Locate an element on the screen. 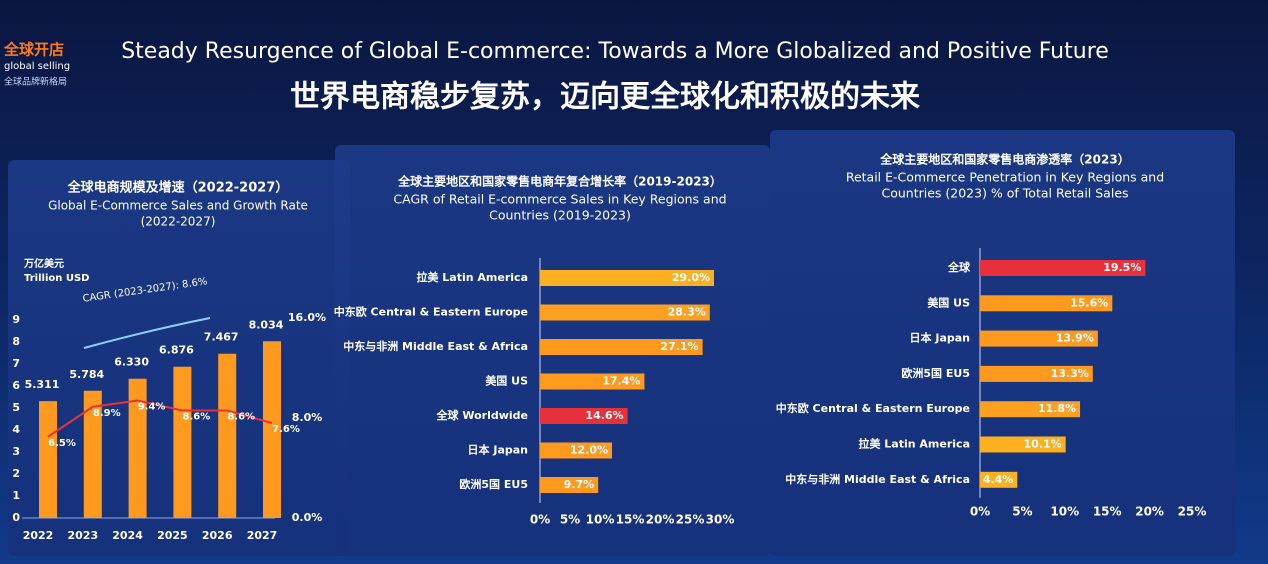 The height and width of the screenshot is (564, 1268). x-tick-label: 2025 is located at coordinates (172, 535).